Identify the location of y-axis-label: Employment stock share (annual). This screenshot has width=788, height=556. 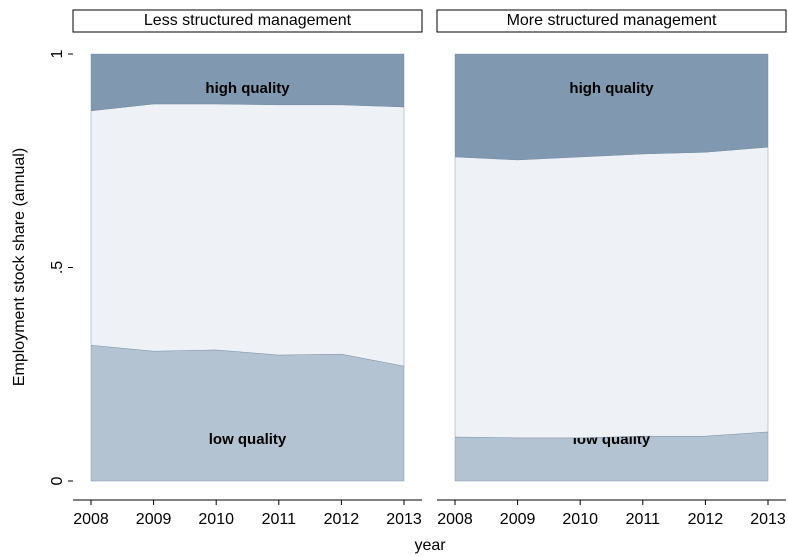
(19, 267).